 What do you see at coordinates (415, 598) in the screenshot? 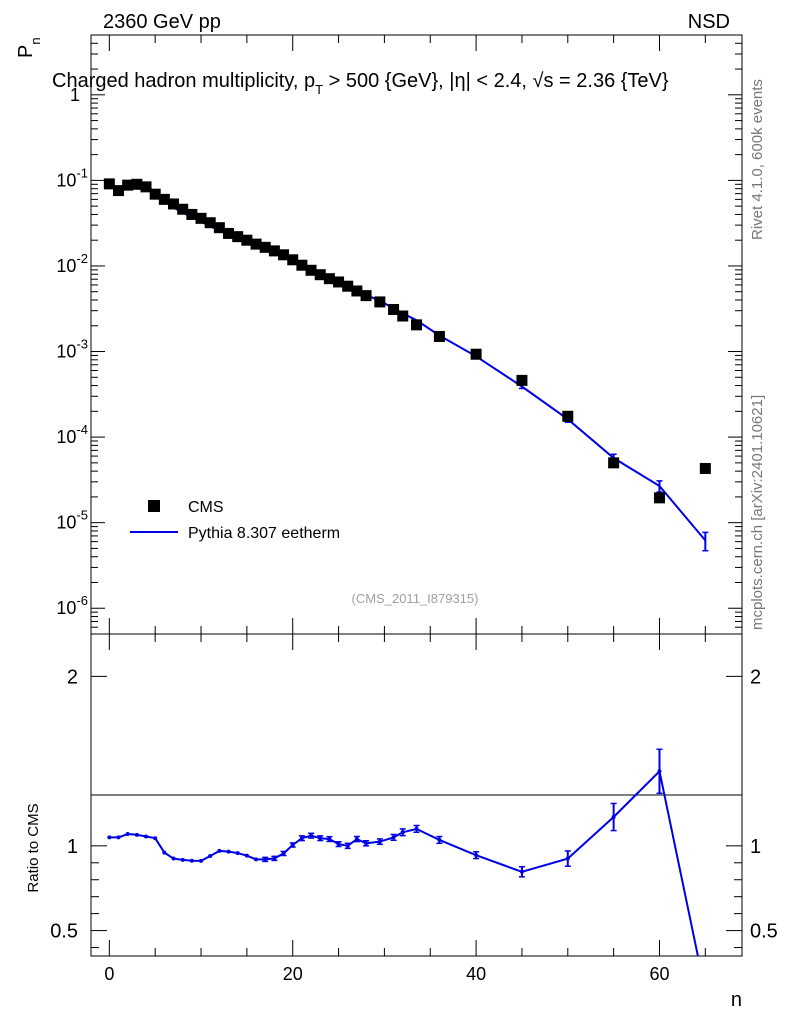
I see `analysis-watermark: (CMS_2011_I879315)` at bounding box center [415, 598].